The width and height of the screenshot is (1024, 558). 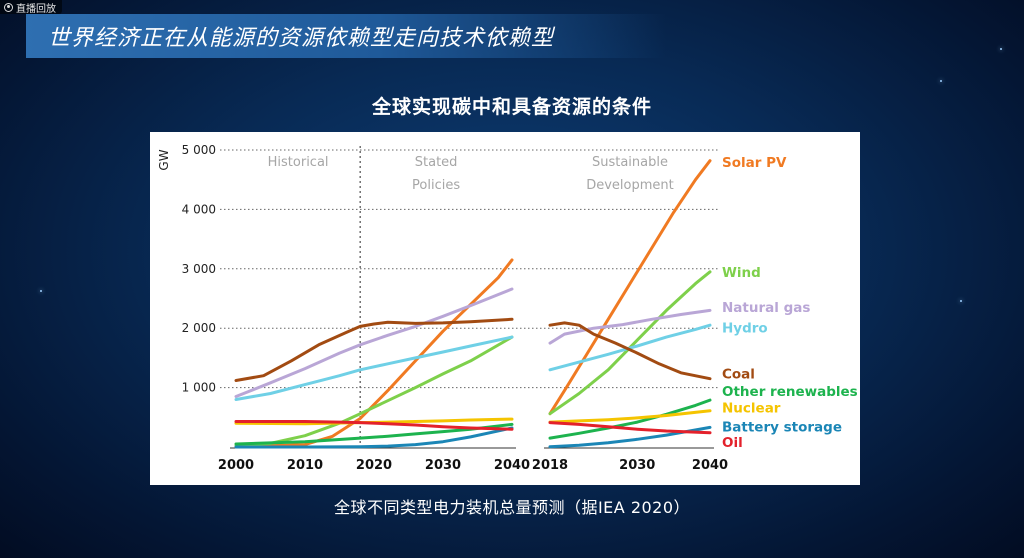 I want to click on slide-title-banner: 世界经济正在从能源的资源依赖型走向技术依赖型, so click(x=346, y=36).